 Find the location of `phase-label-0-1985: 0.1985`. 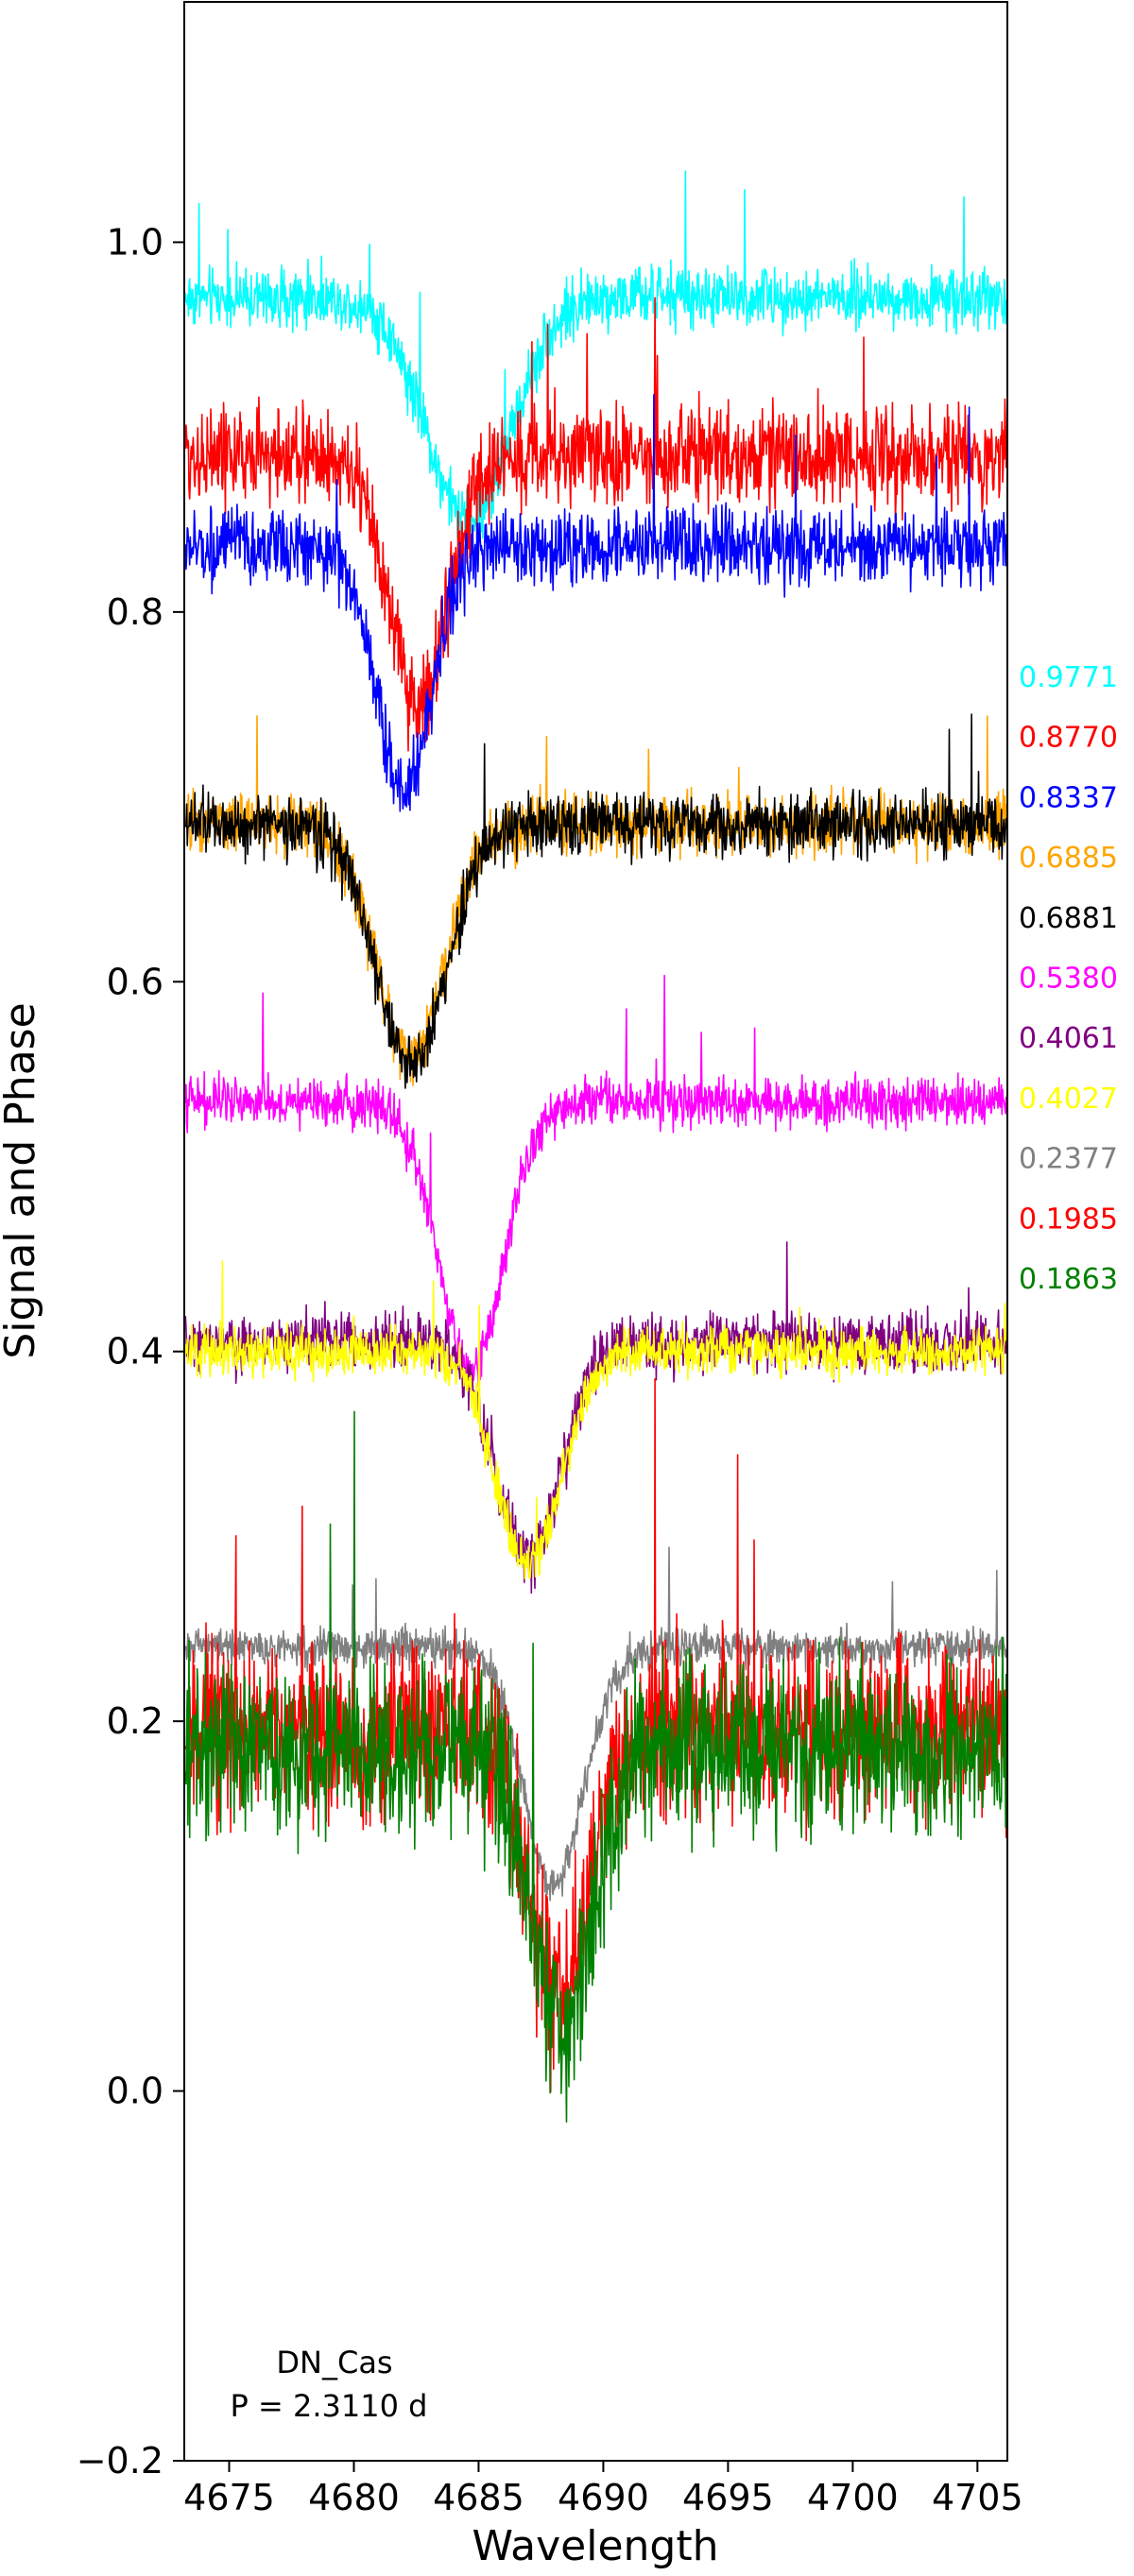

phase-label-0-1985: 0.1985 is located at coordinates (1068, 1219).